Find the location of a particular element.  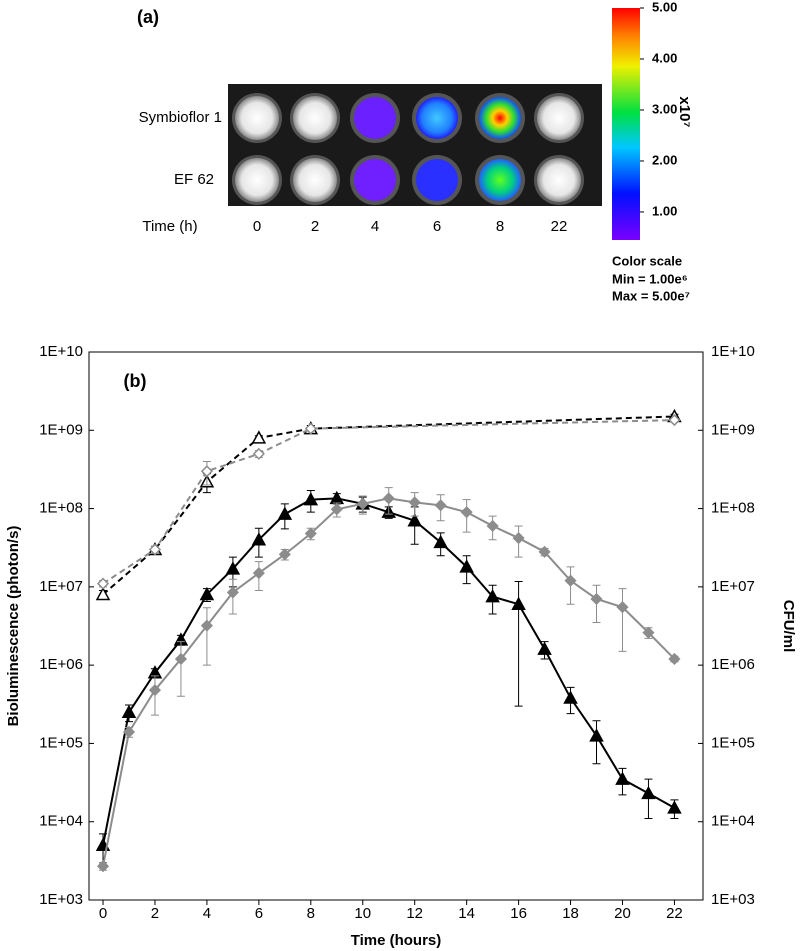

colorbar is located at coordinates (626, 124).